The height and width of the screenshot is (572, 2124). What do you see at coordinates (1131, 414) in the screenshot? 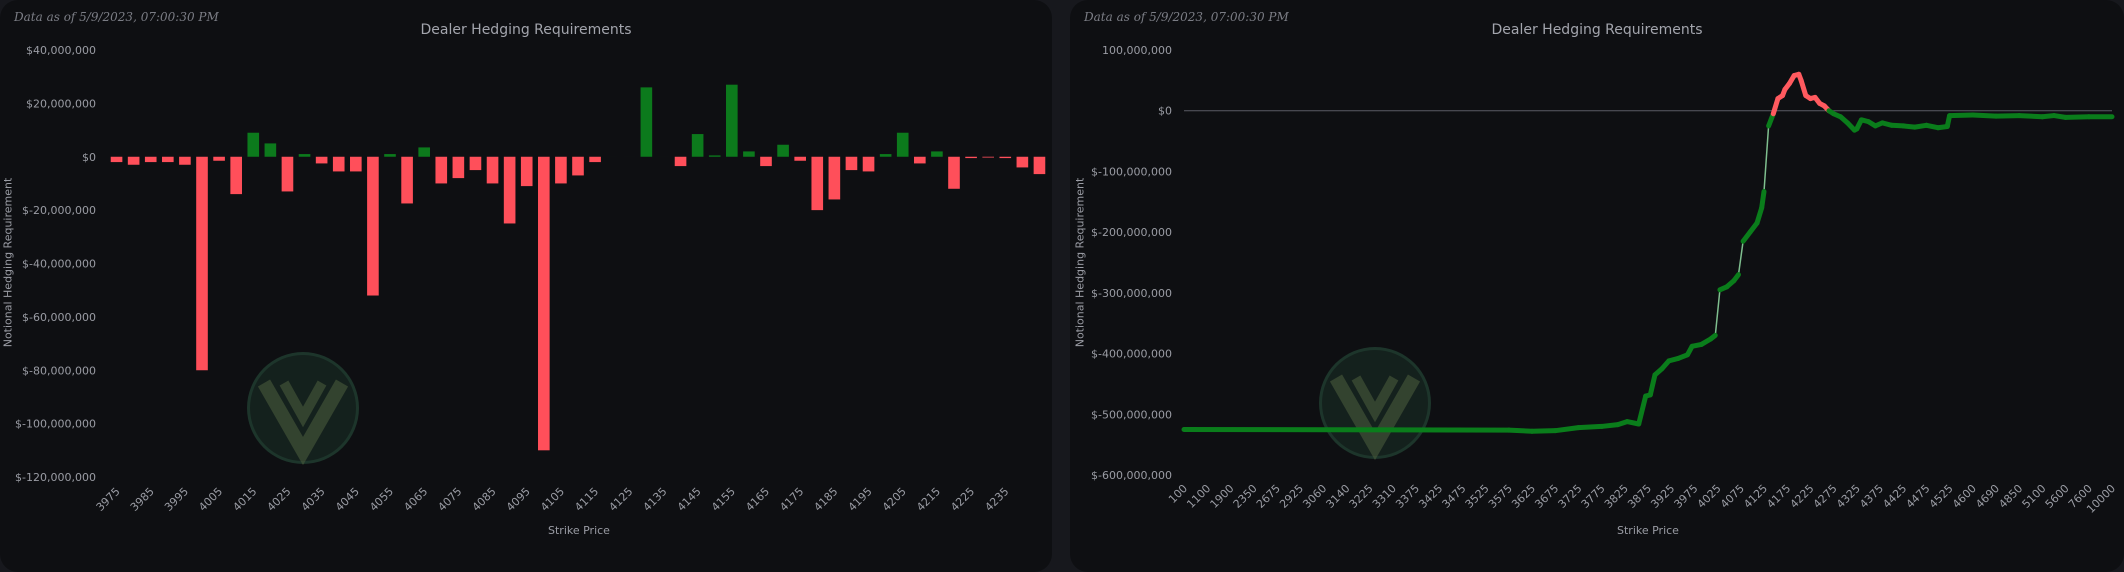
I see `y-tick-label: $-500,000,000` at bounding box center [1131, 414].